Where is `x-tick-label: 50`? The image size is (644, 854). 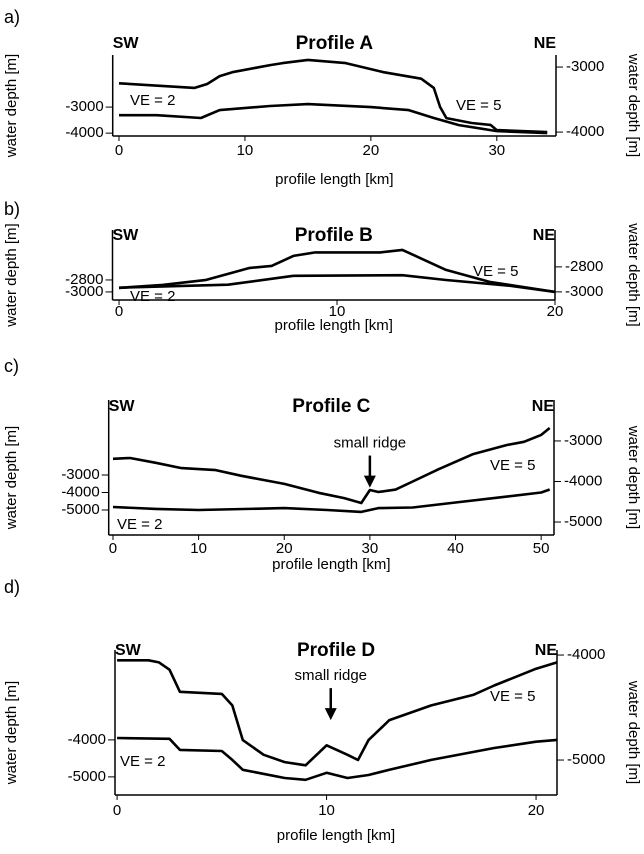
x-tick-label: 50 is located at coordinates (541, 548).